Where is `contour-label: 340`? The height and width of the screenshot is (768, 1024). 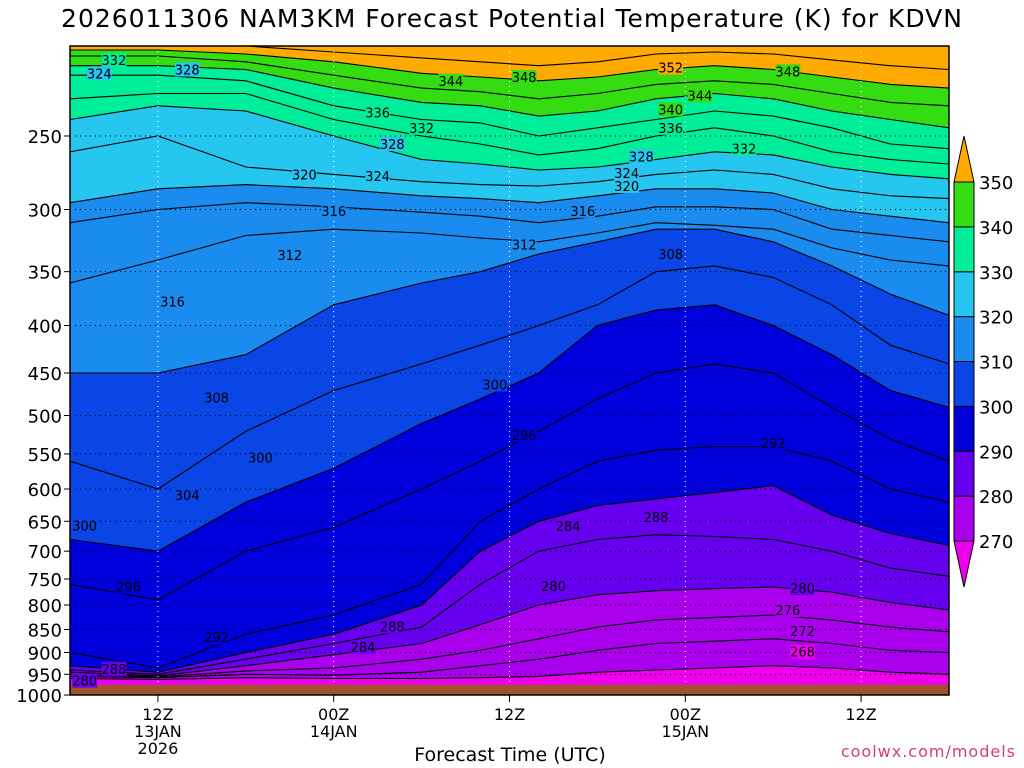
contour-label: 340 is located at coordinates (670, 110).